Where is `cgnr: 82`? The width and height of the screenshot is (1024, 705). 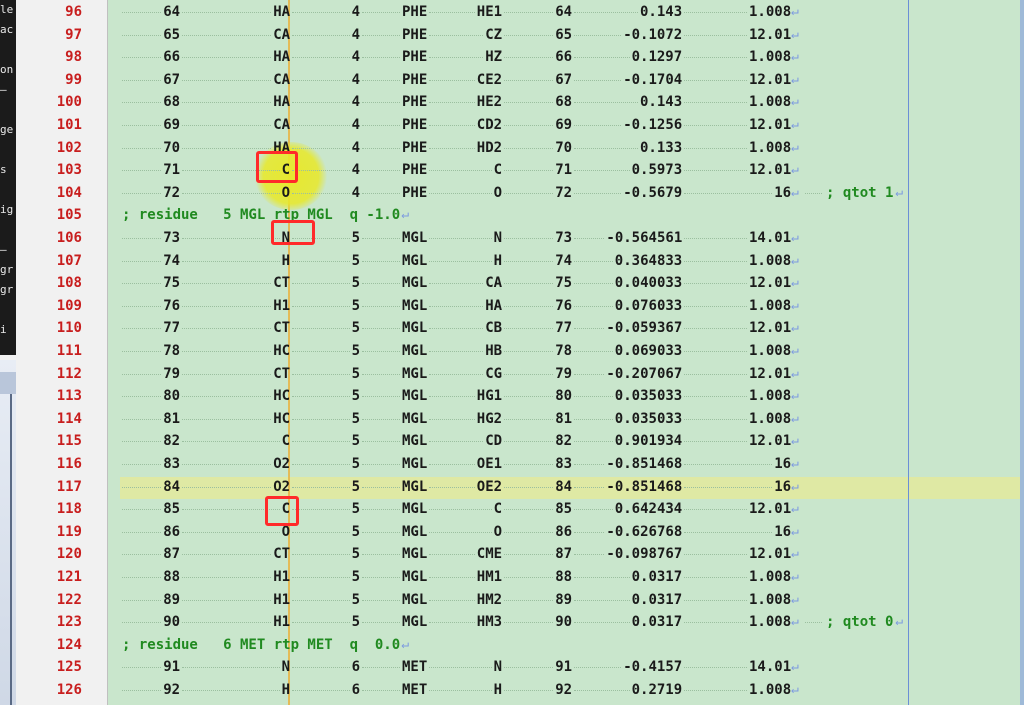
cgnr: 82 is located at coordinates (564, 441).